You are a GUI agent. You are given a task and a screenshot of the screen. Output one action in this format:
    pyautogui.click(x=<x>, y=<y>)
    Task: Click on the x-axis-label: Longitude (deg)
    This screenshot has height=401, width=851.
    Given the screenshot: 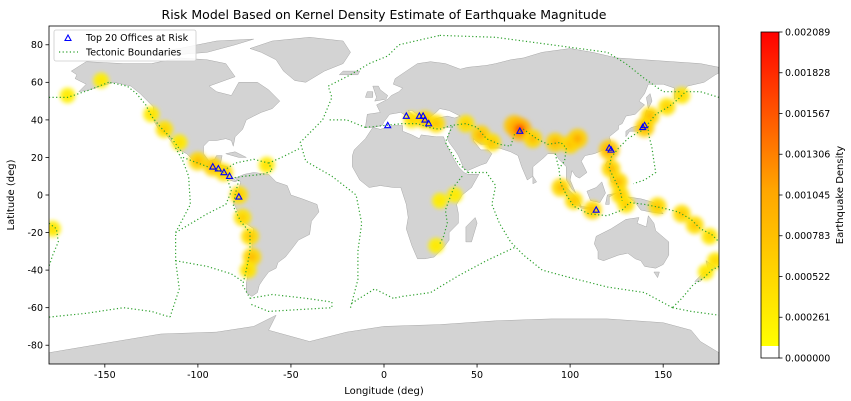 What is the action you would take?
    pyautogui.click(x=384, y=391)
    